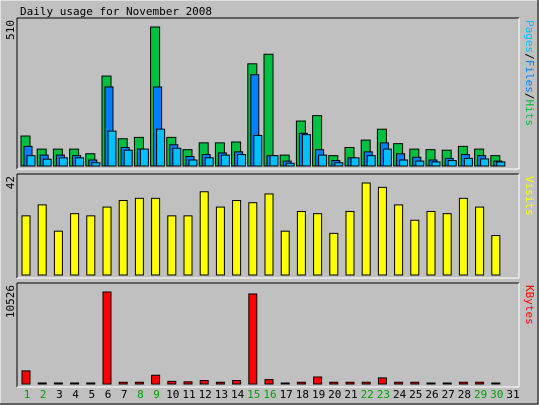 This screenshot has width=539, height=405. I want to click on x-tick-label-9: 9, so click(156, 394).